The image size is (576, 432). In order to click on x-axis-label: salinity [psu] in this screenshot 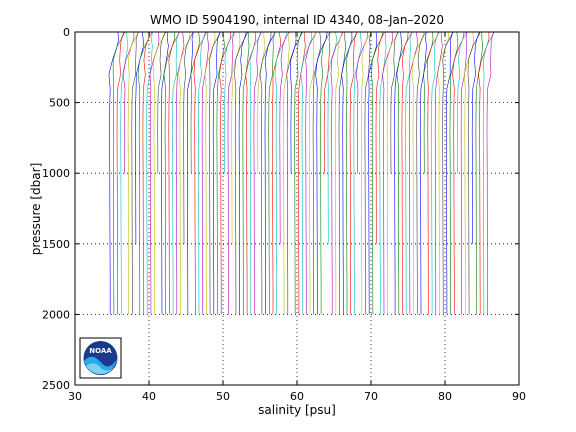, I will do `click(297, 410)`.